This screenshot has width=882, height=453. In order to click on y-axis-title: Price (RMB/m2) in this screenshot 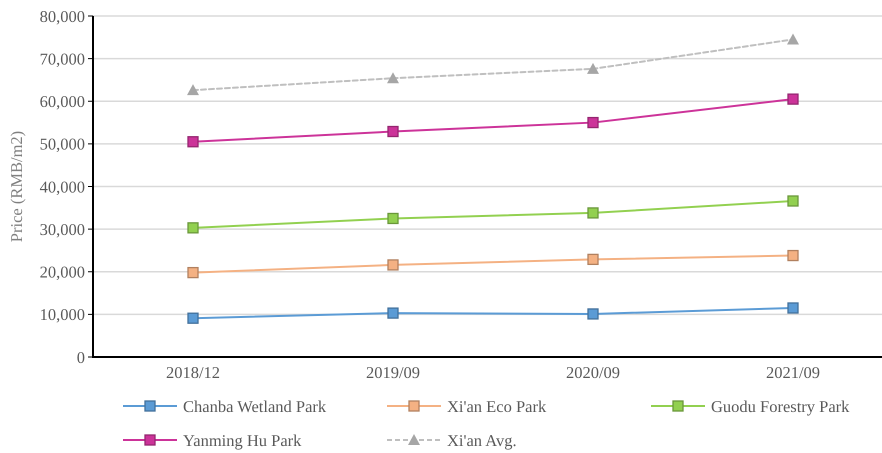, I will do `click(16, 186)`.